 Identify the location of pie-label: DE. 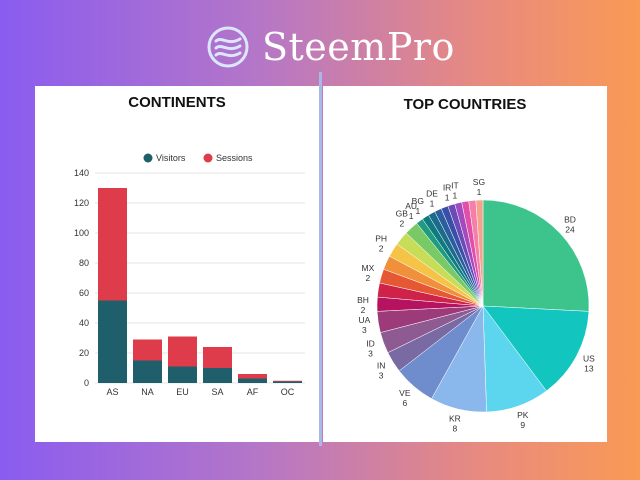
(432, 193).